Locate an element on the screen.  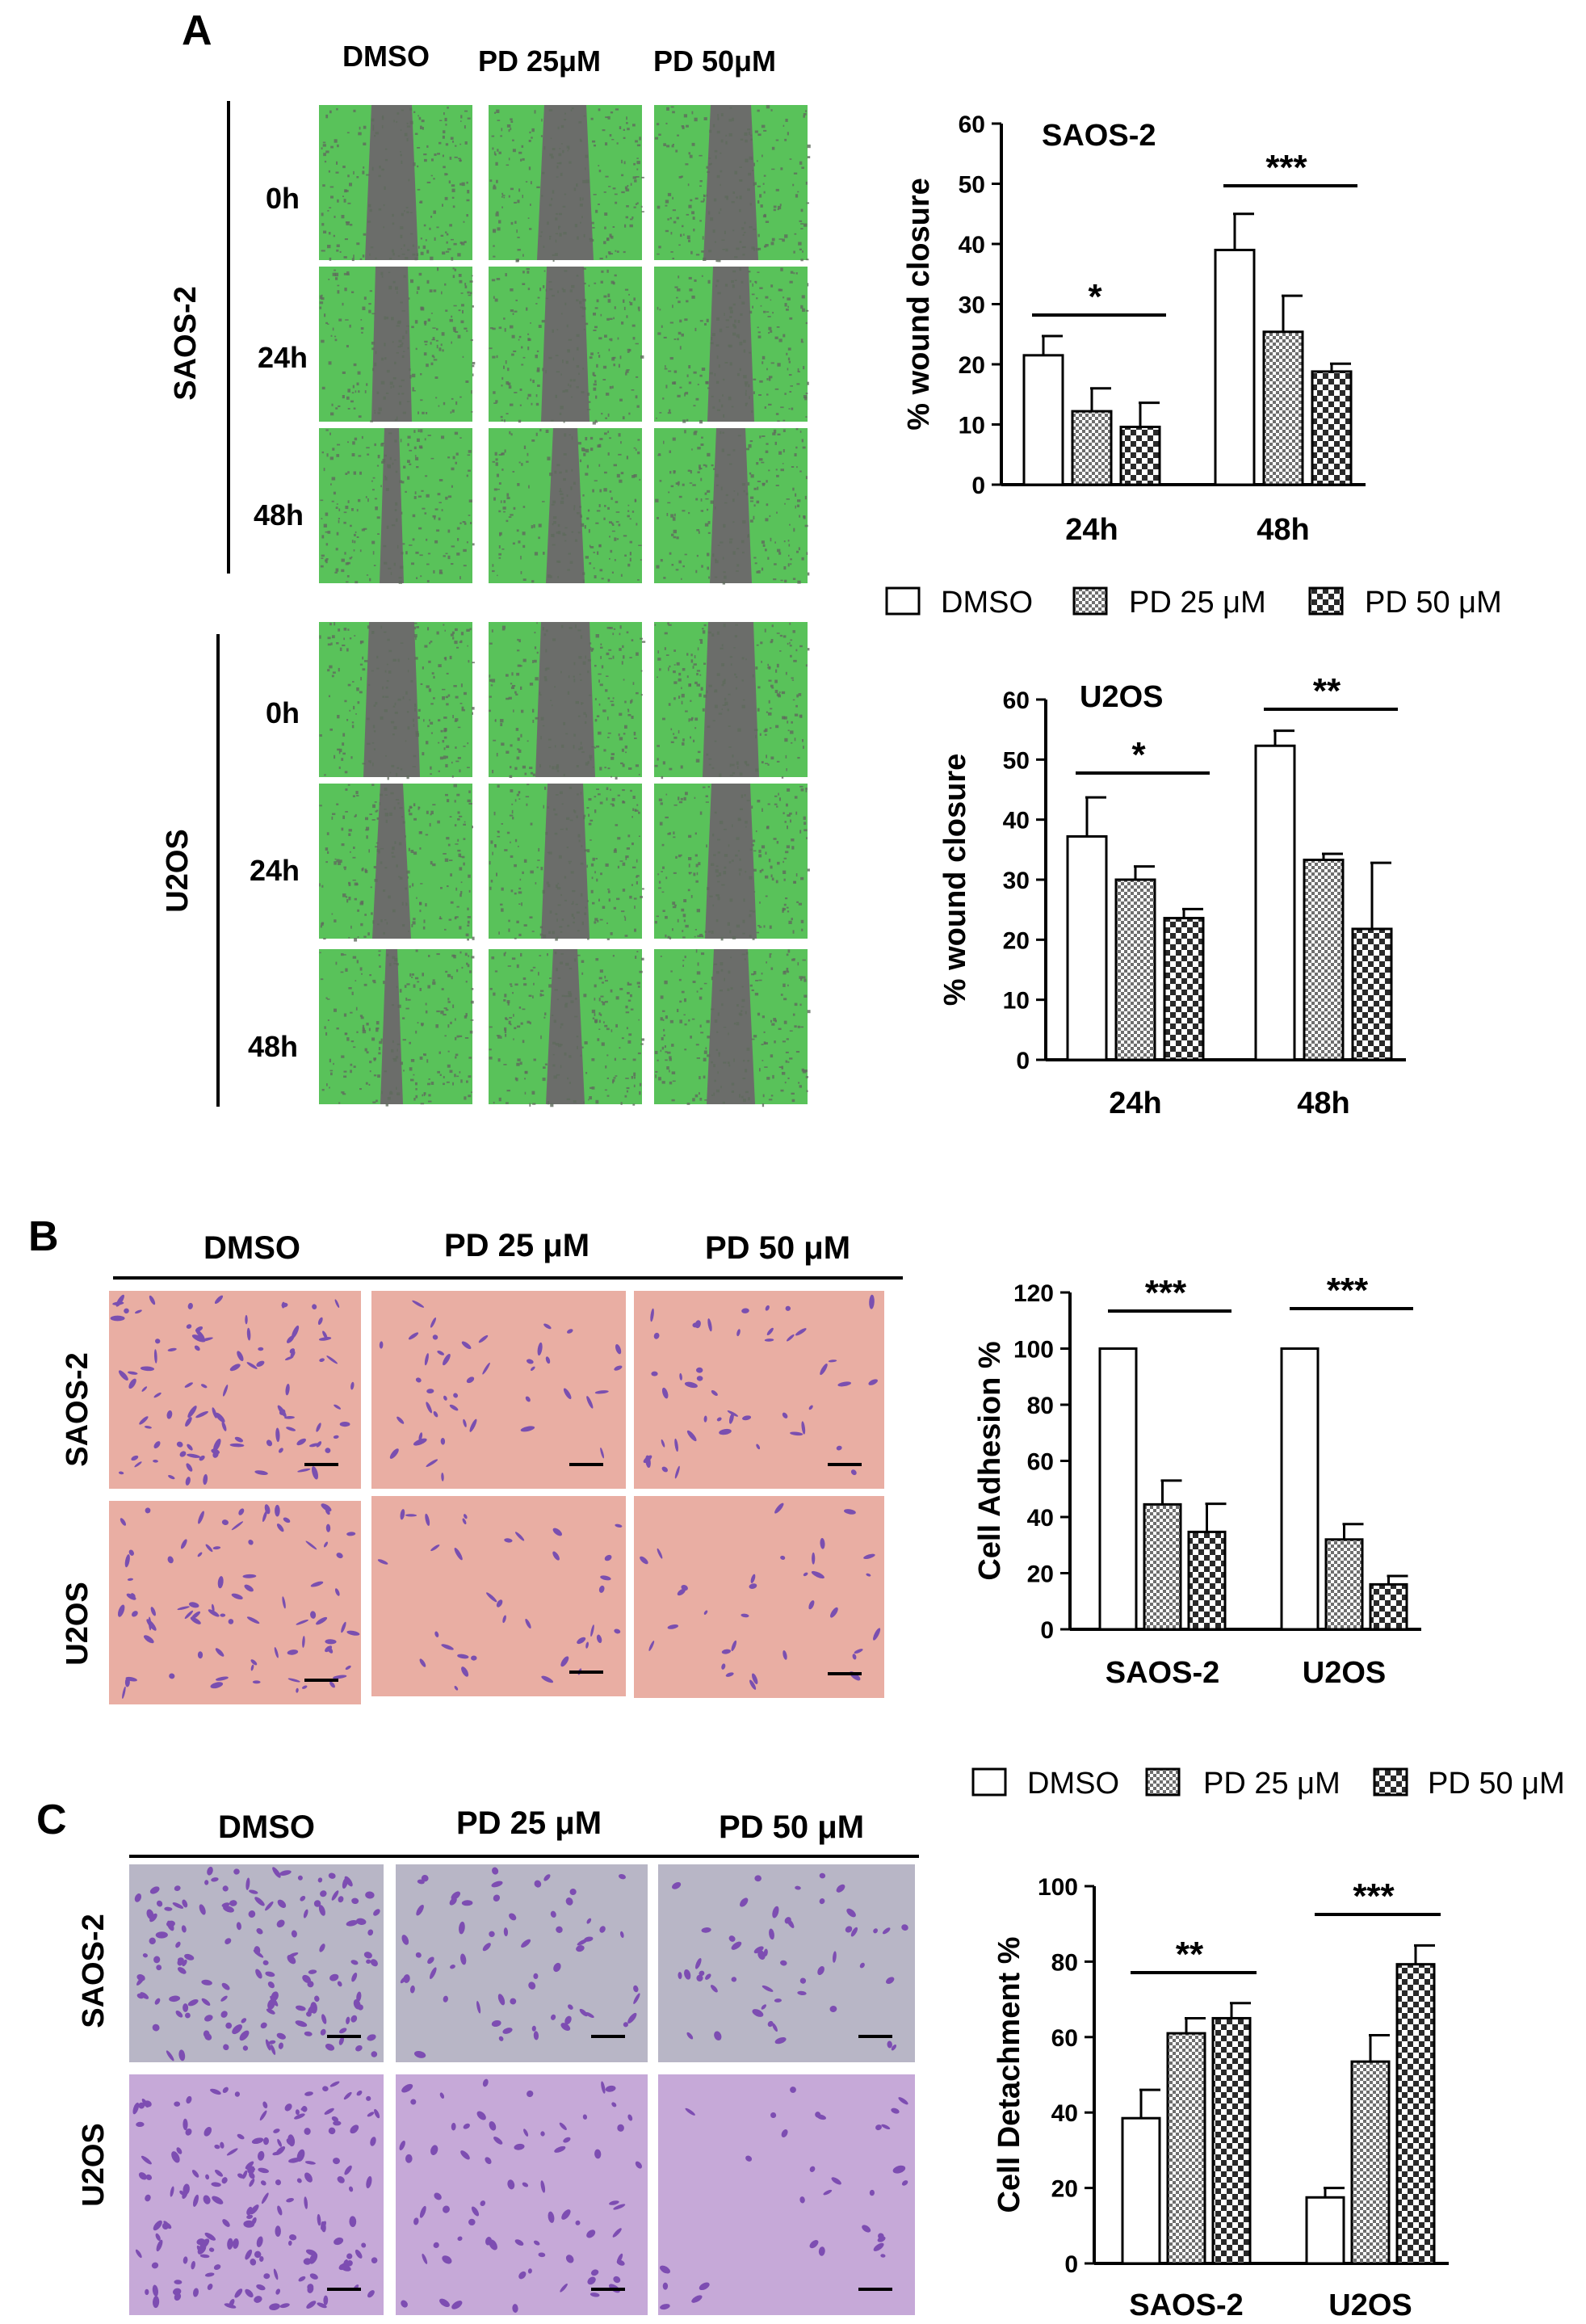
legend-c: DMSO PD 25 μM PD 50 μM is located at coordinates (1268, 1784).